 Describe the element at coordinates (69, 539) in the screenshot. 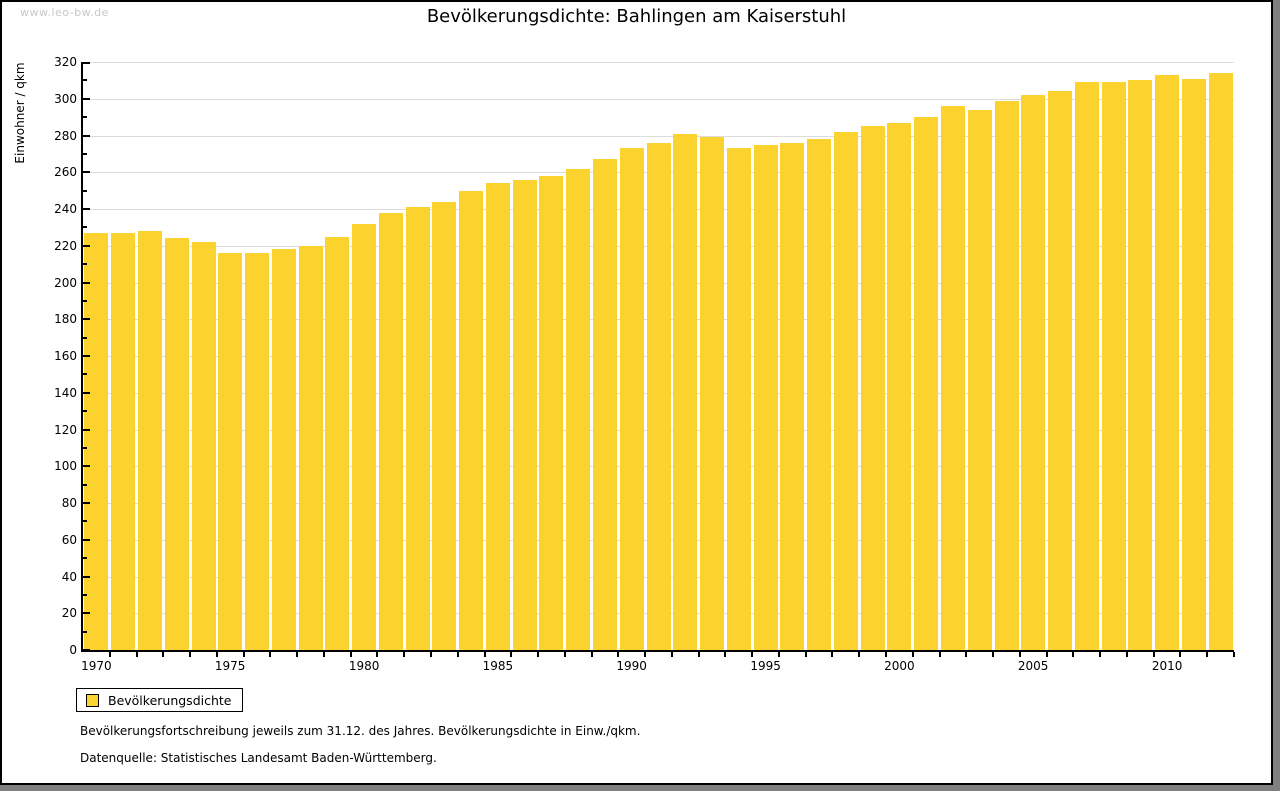

I see `y-tick-label-60: 60` at that location.